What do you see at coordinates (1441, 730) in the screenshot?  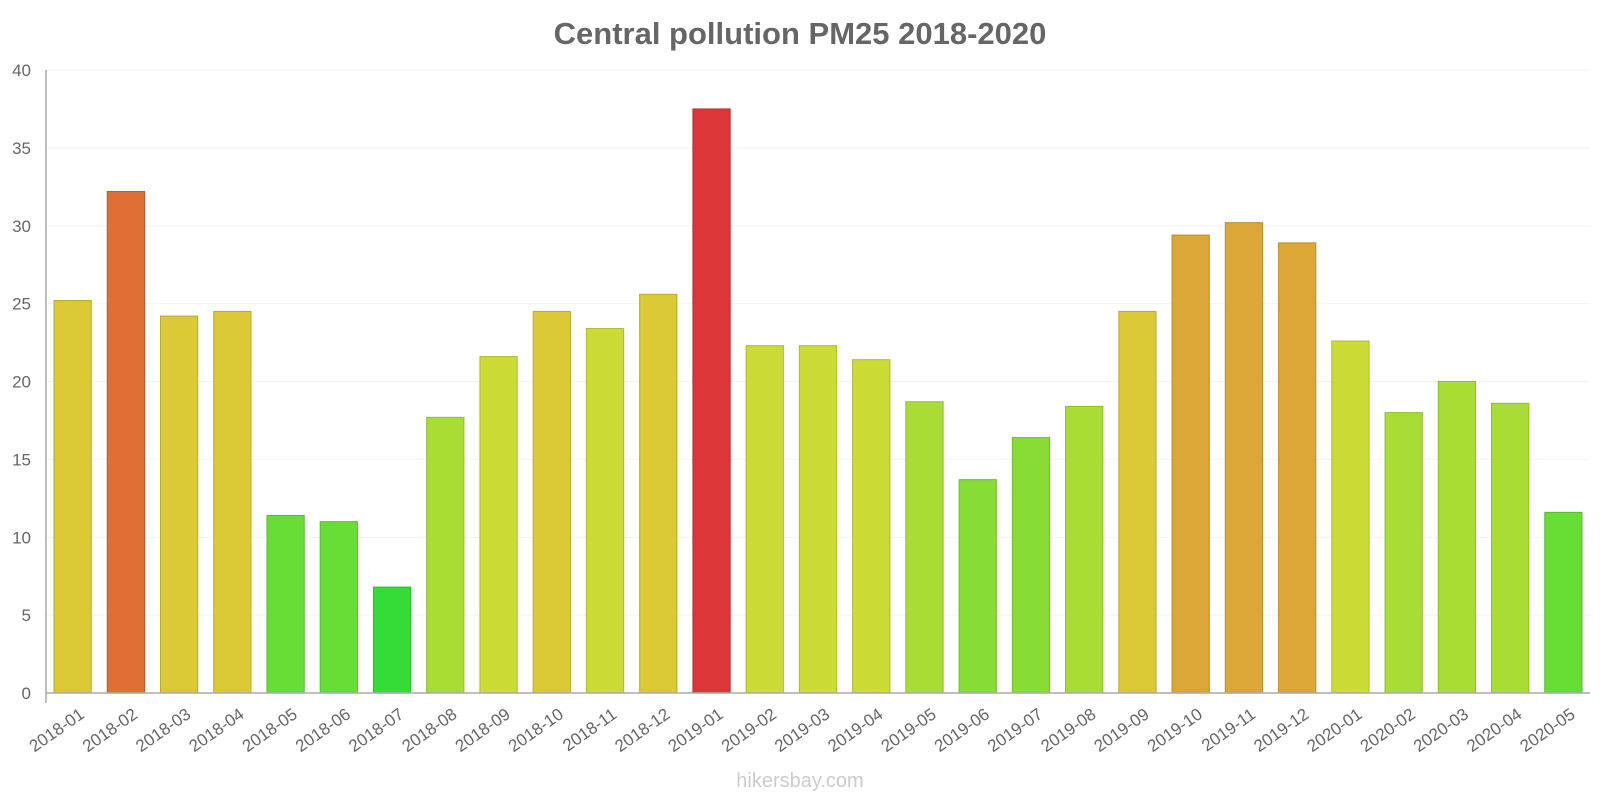 I see `x-tick-label: 2020-03` at bounding box center [1441, 730].